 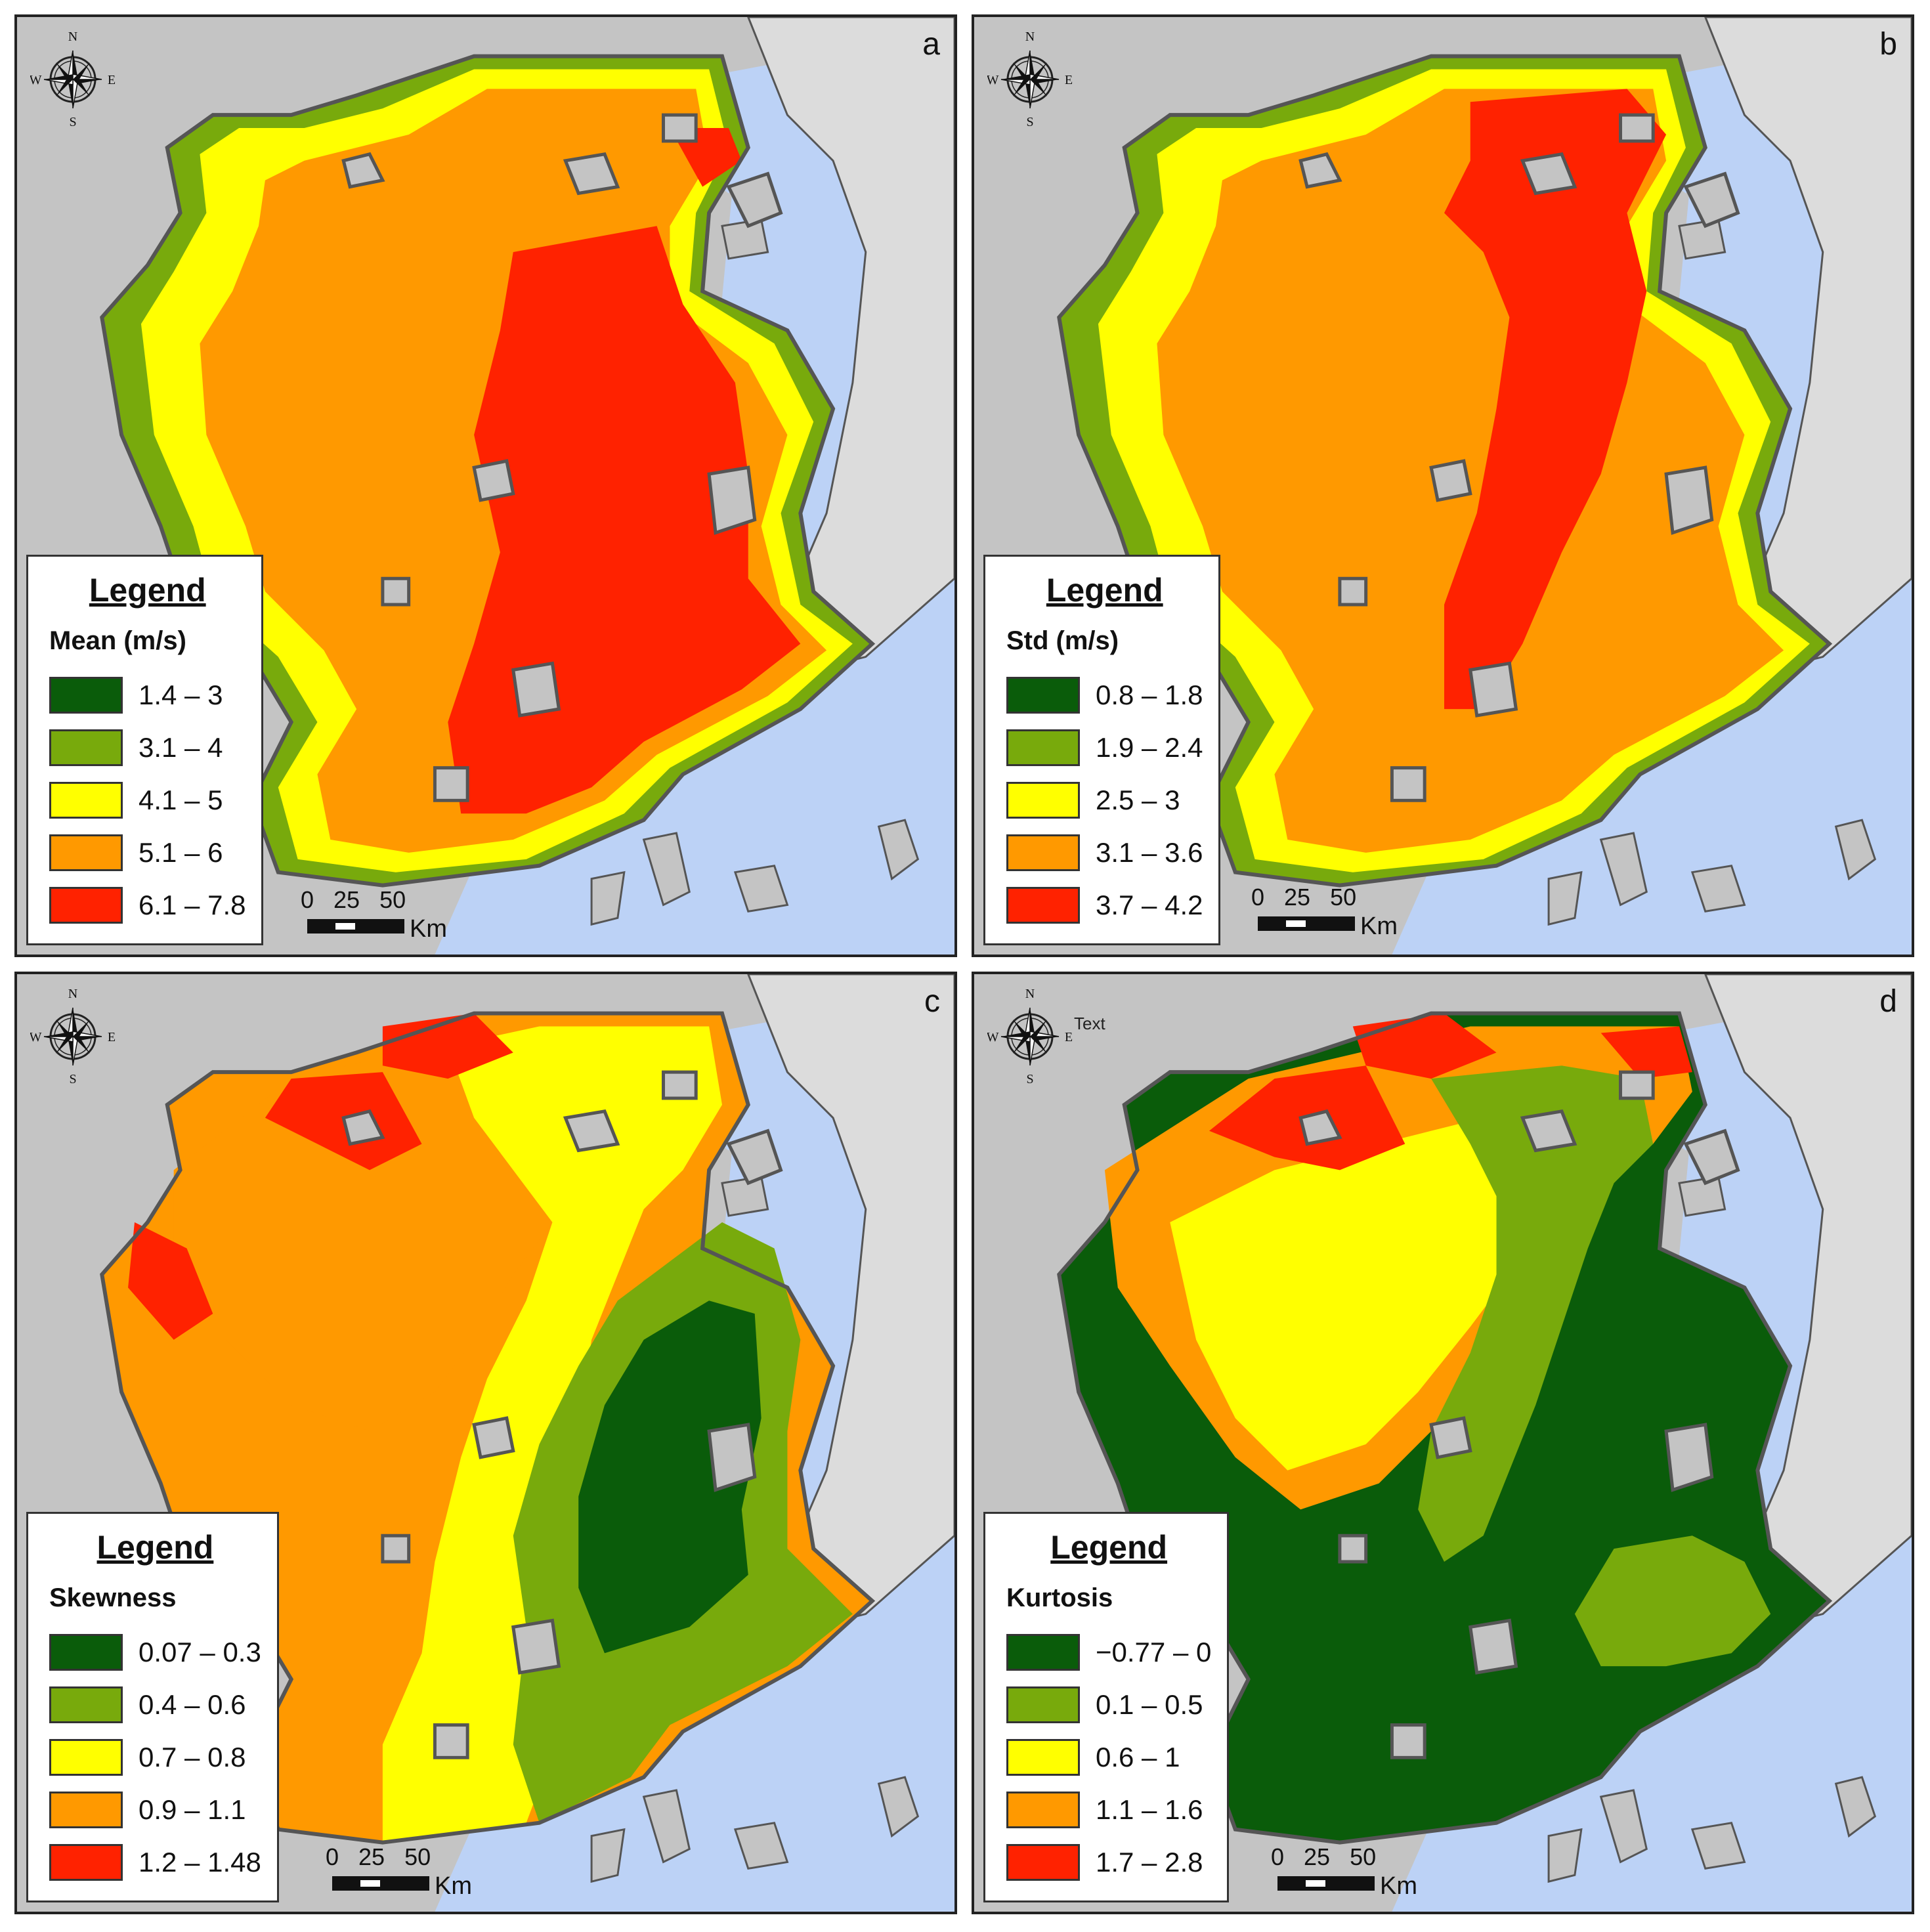 What do you see at coordinates (1149, 1704) in the screenshot?
I see `legend-label: 0.1 – 0.5` at bounding box center [1149, 1704].